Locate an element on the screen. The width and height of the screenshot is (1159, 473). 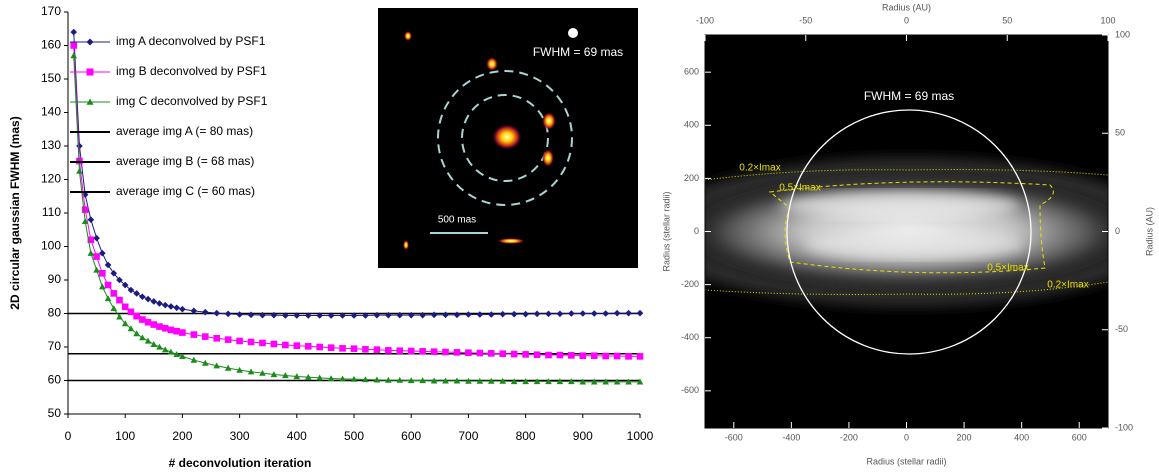
x2-tick-label: 0 is located at coordinates (906, 20).